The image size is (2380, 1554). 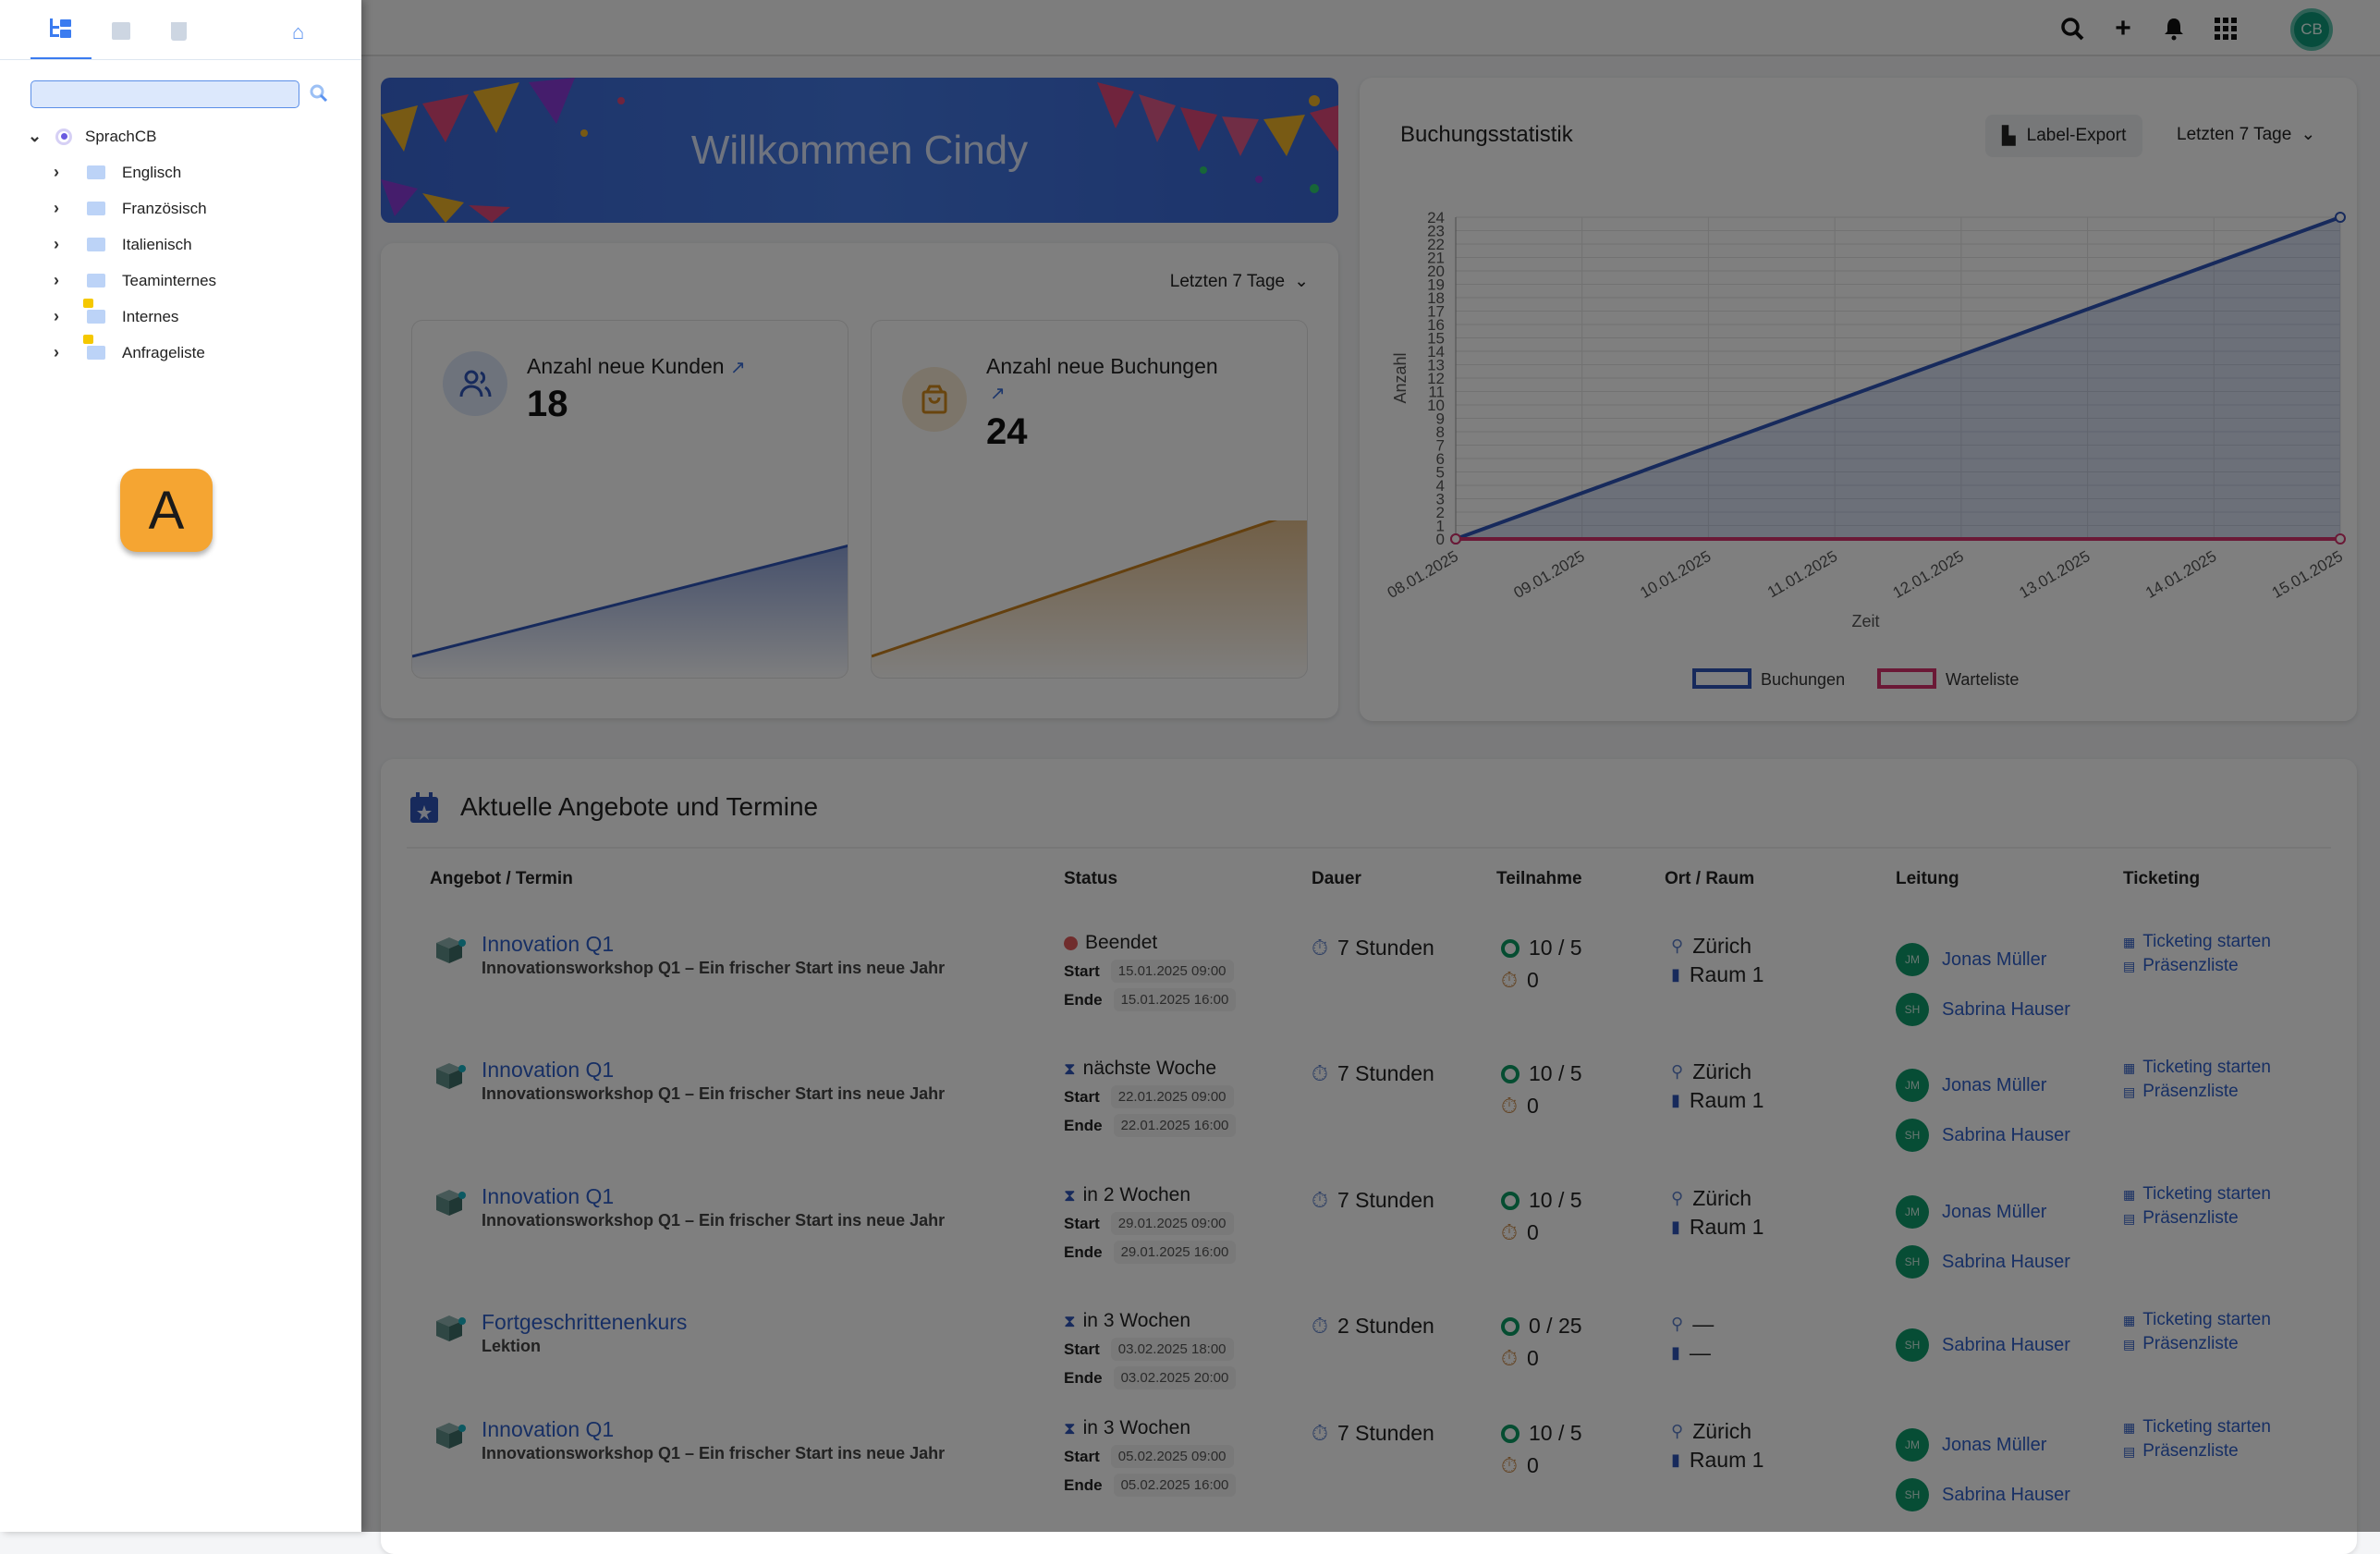 I want to click on archive-icon, so click(x=121, y=31).